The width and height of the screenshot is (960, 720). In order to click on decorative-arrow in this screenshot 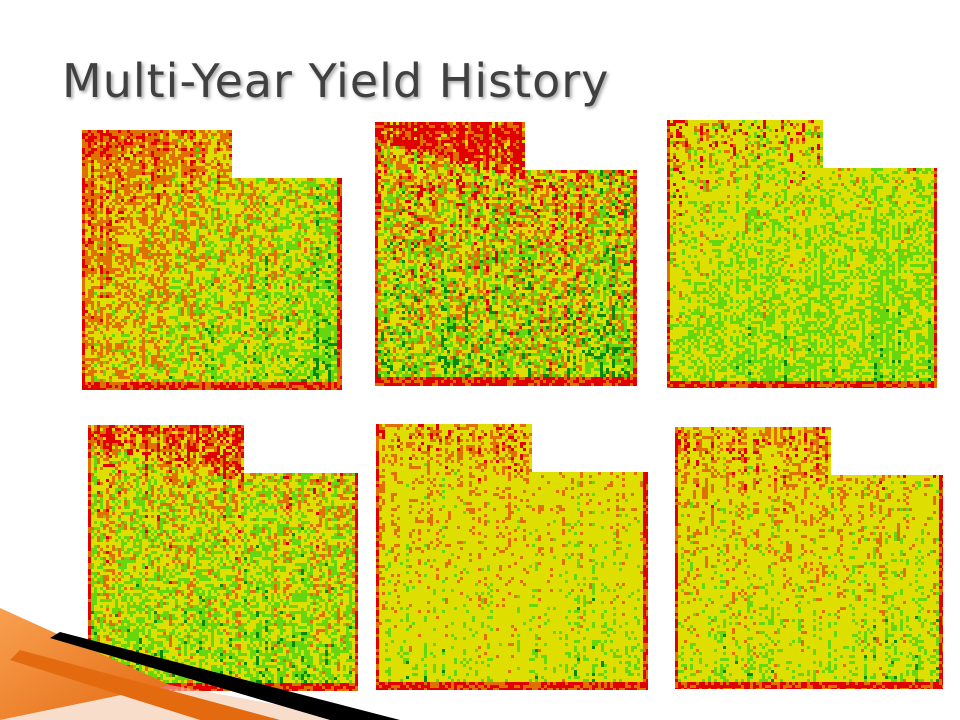, I will do `click(200, 664)`.